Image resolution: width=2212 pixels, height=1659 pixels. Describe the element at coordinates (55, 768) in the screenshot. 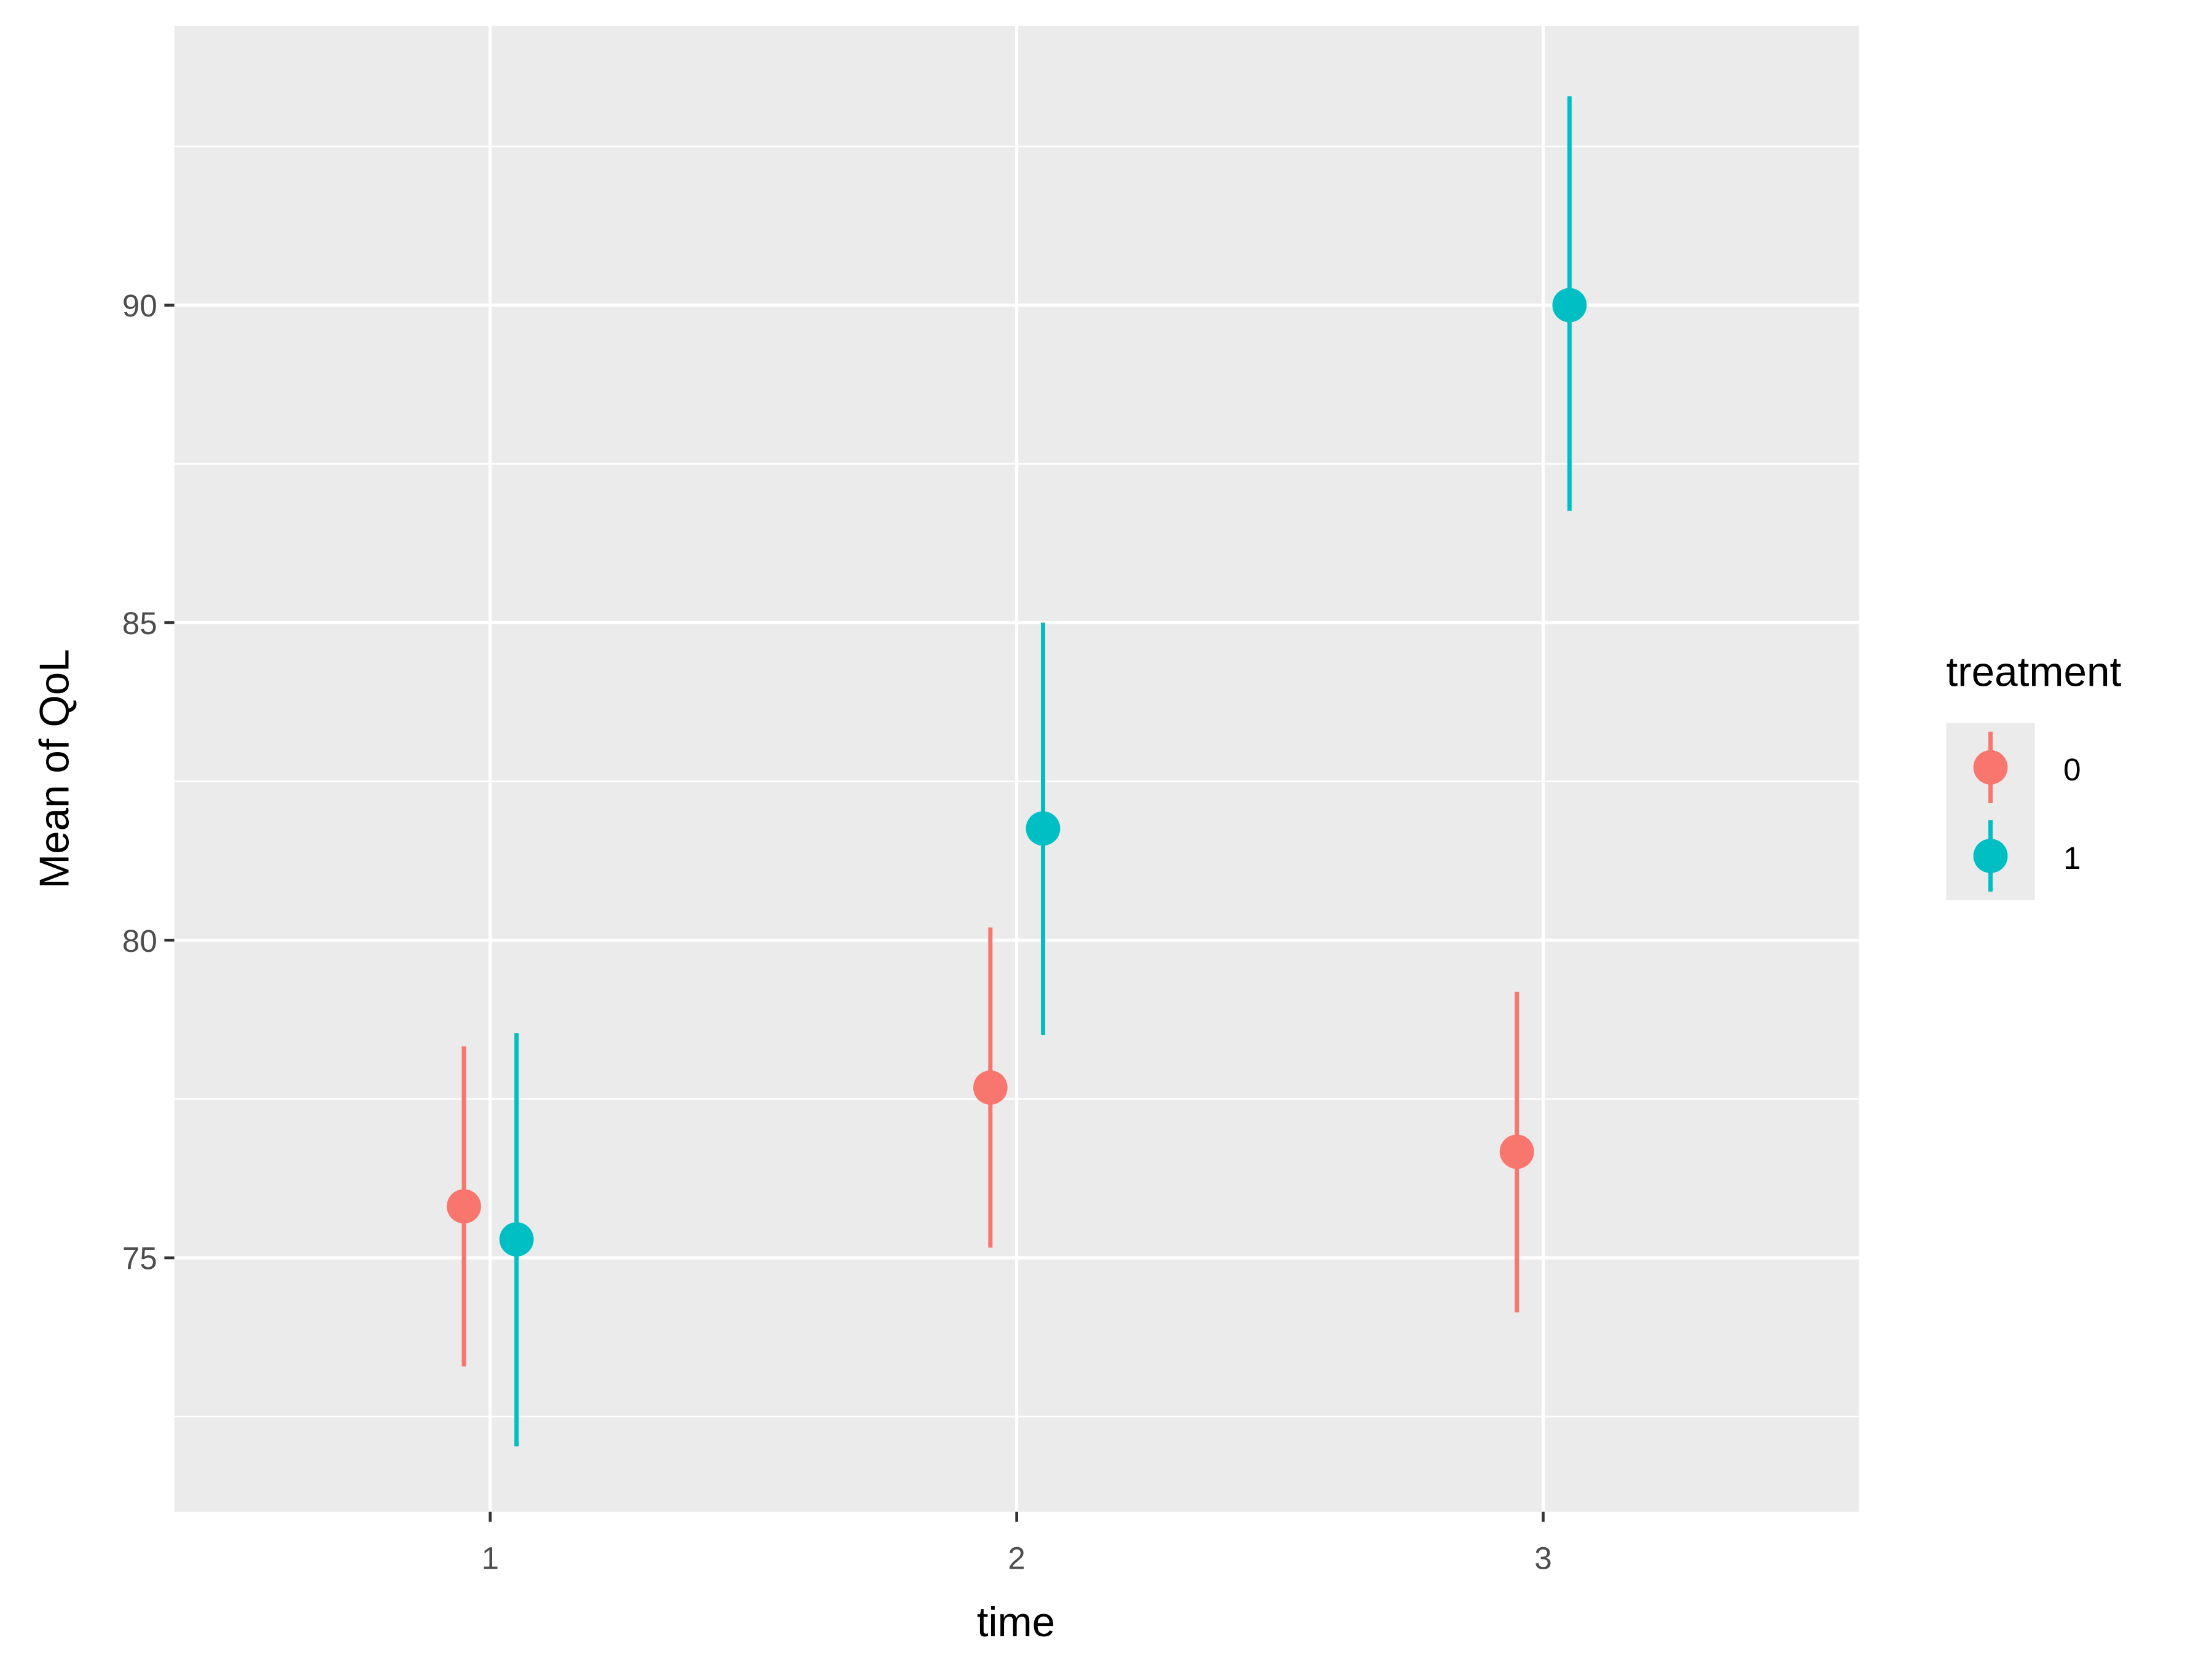

I see `y-axis-title: Mean of QoL` at that location.